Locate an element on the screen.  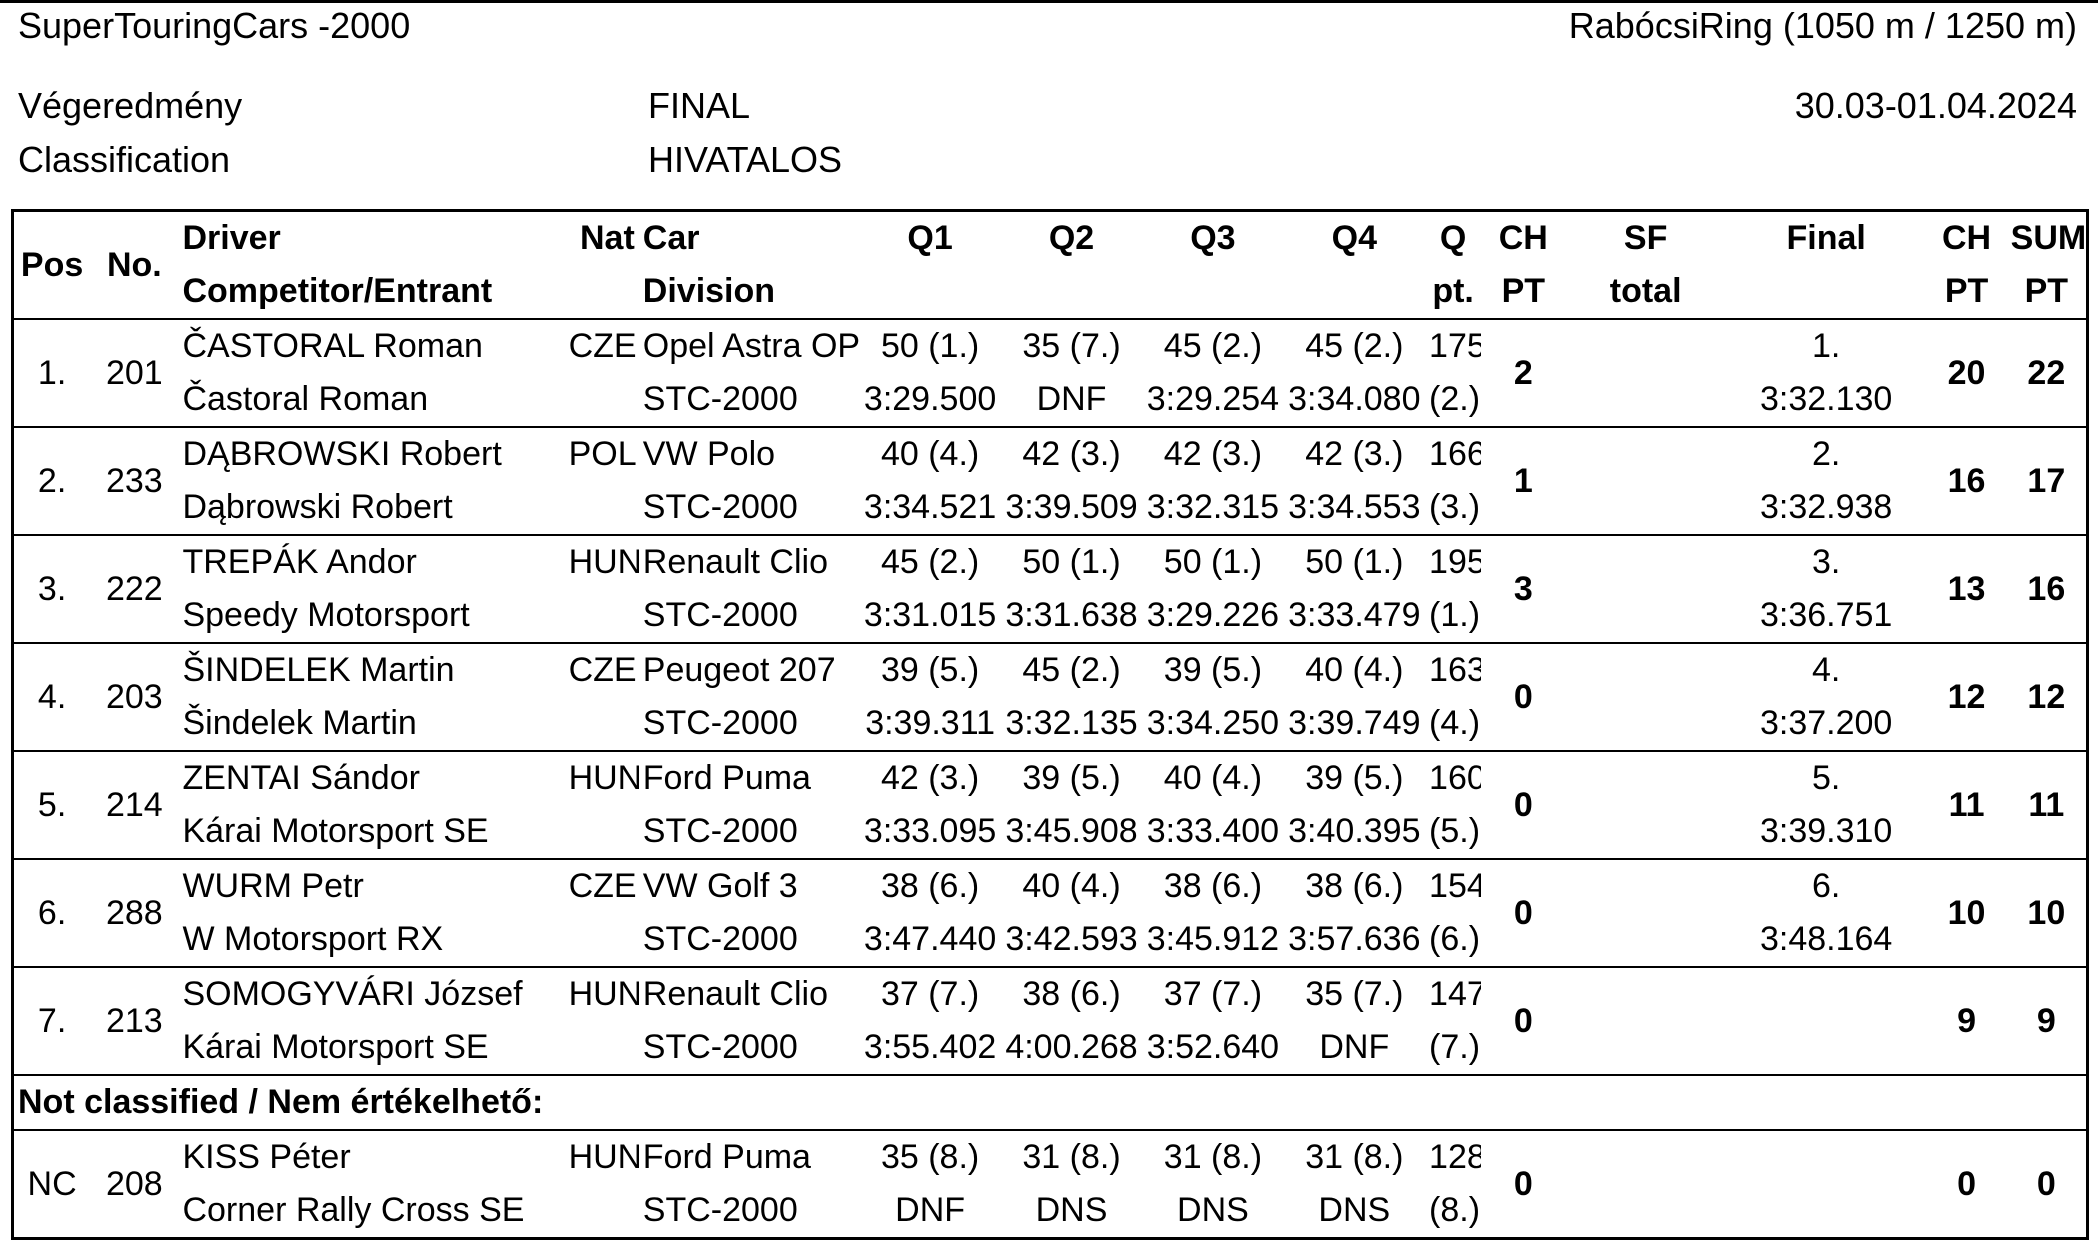
q4-points: 45 (2.) is located at coordinates (1354, 345).